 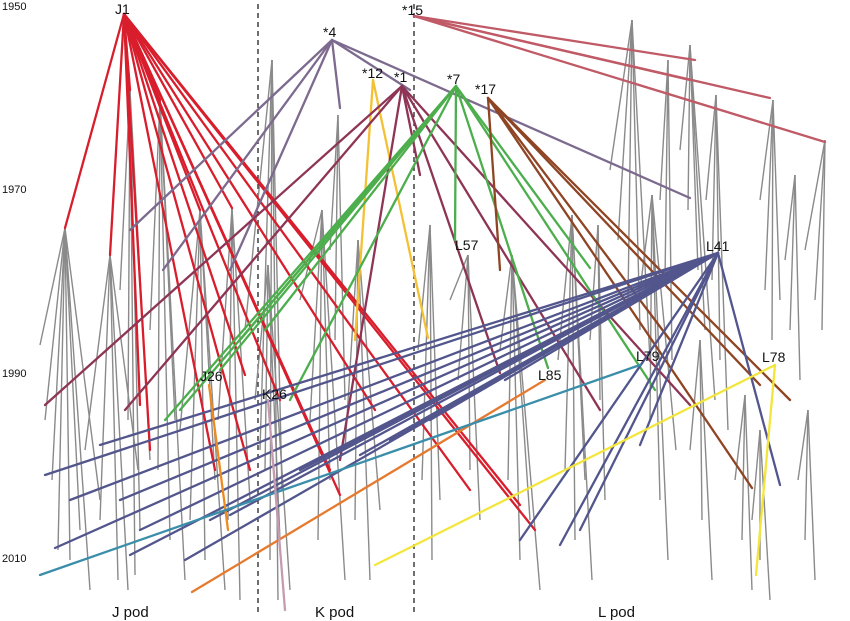 What do you see at coordinates (718, 246) in the screenshot?
I see `node-label-l41: L41` at bounding box center [718, 246].